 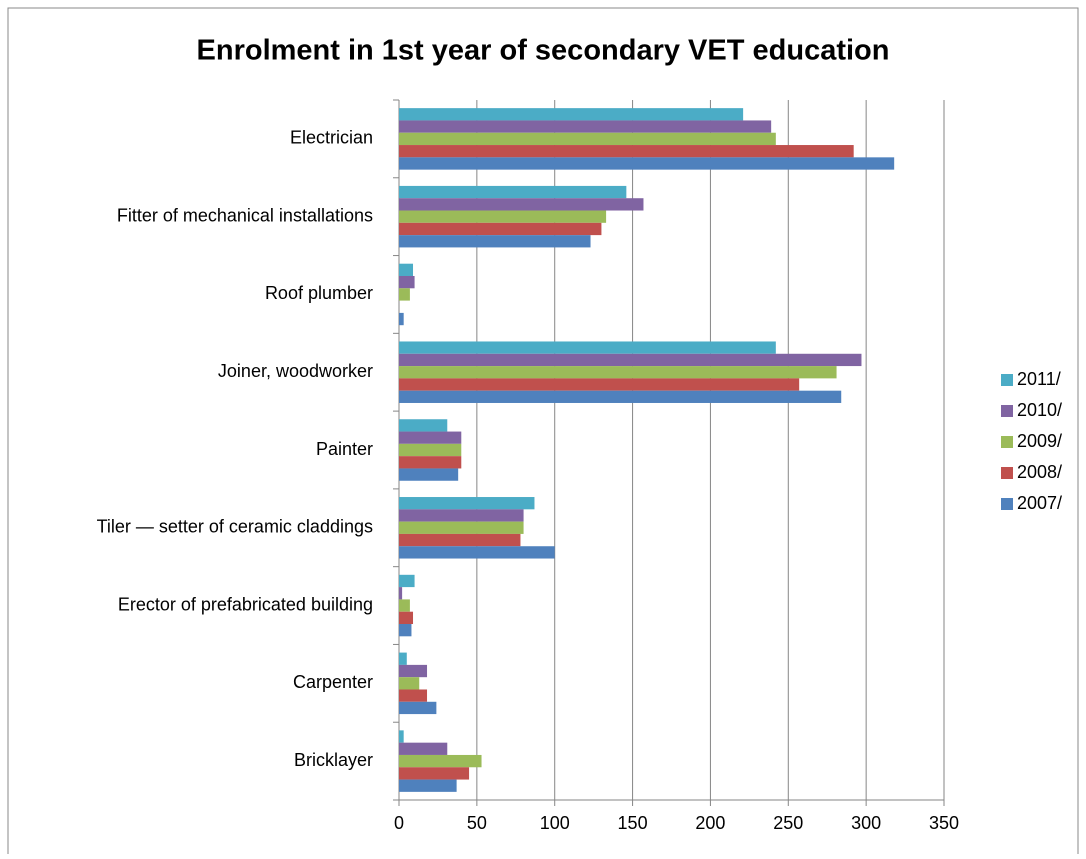 I want to click on y-tick-label: Joiner, woodworker, so click(x=295, y=371).